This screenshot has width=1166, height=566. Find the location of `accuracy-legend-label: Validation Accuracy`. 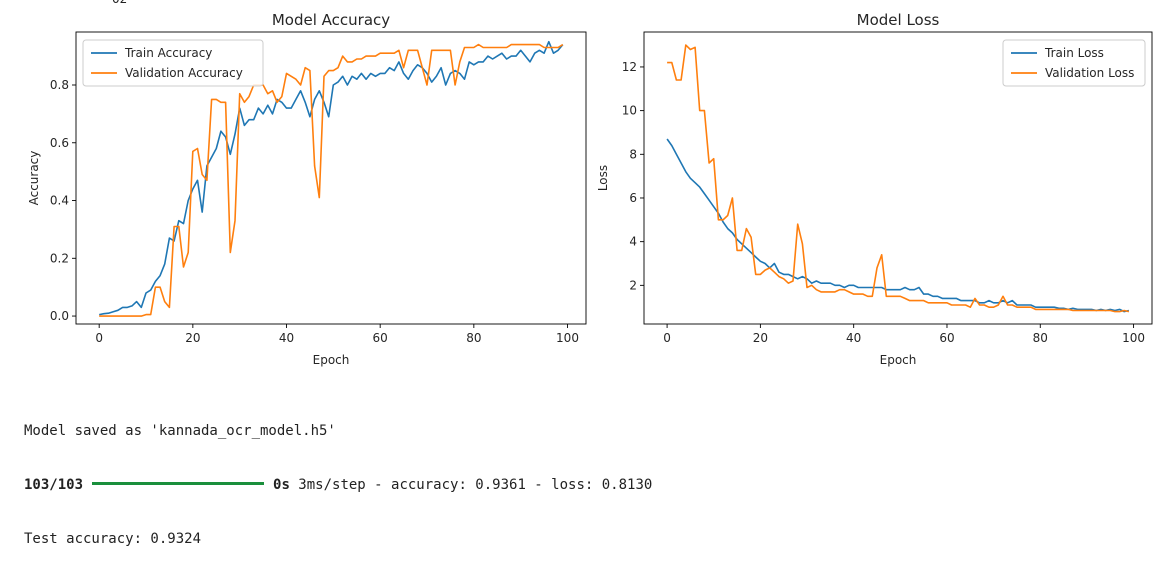

accuracy-legend-label: Validation Accuracy is located at coordinates (184, 73).